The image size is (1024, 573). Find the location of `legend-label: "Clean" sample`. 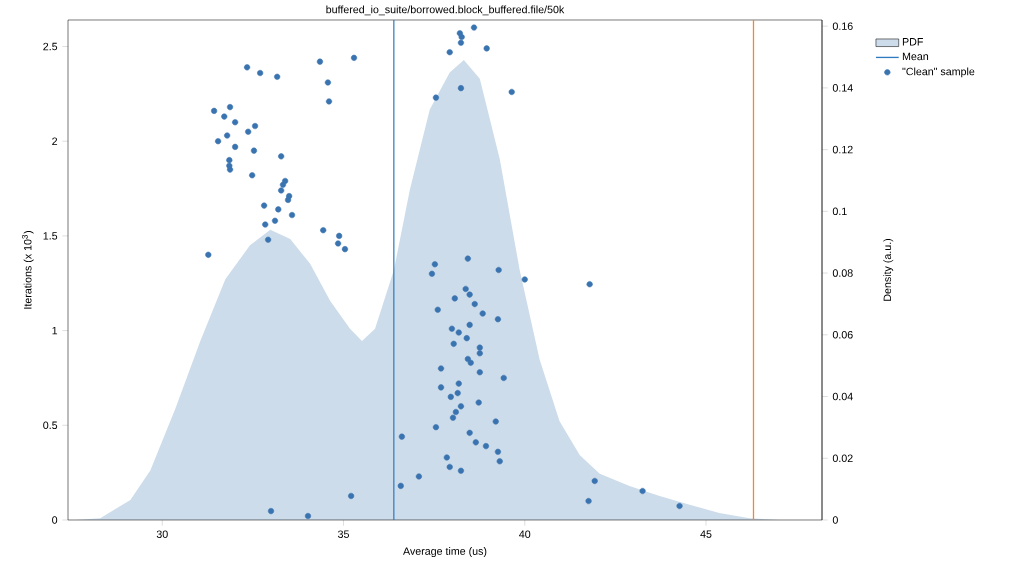

legend-label: "Clean" sample is located at coordinates (938, 72).